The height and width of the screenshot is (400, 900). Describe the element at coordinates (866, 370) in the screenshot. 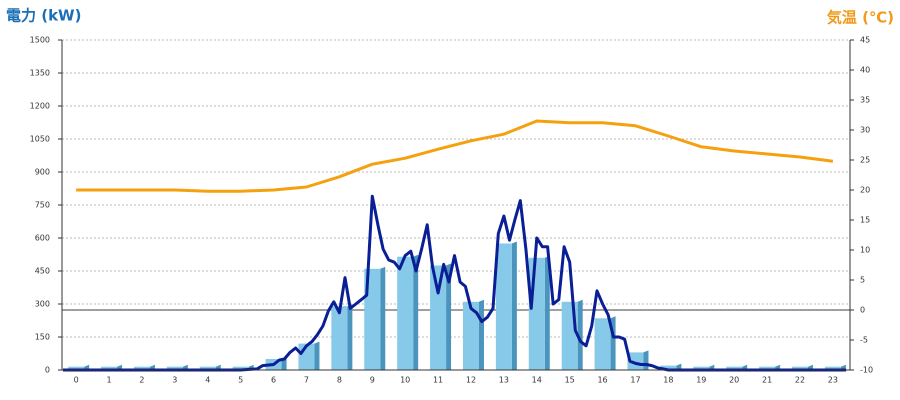

I see `y2-tick-label: -10` at that location.